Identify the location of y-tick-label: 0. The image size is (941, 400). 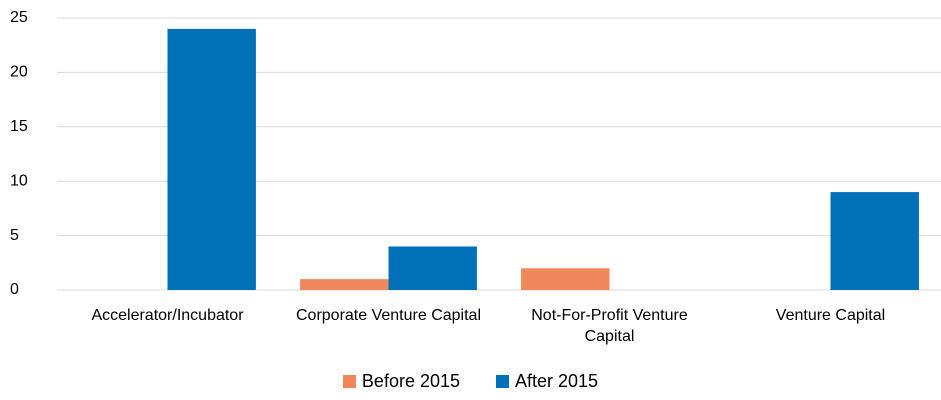
(14, 289).